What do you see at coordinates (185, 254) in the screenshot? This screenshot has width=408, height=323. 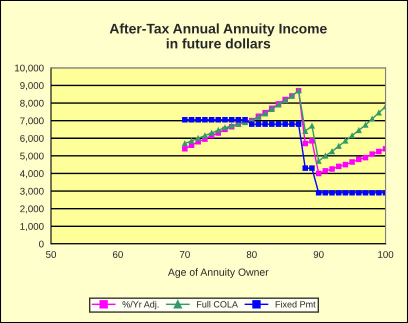 I see `x-tick-label: 70` at bounding box center [185, 254].